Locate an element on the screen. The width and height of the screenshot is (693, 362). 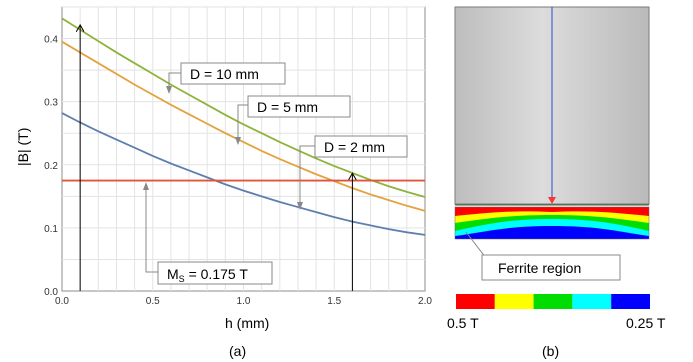
series-label-d5: D = 5 mm is located at coordinates (287, 107).